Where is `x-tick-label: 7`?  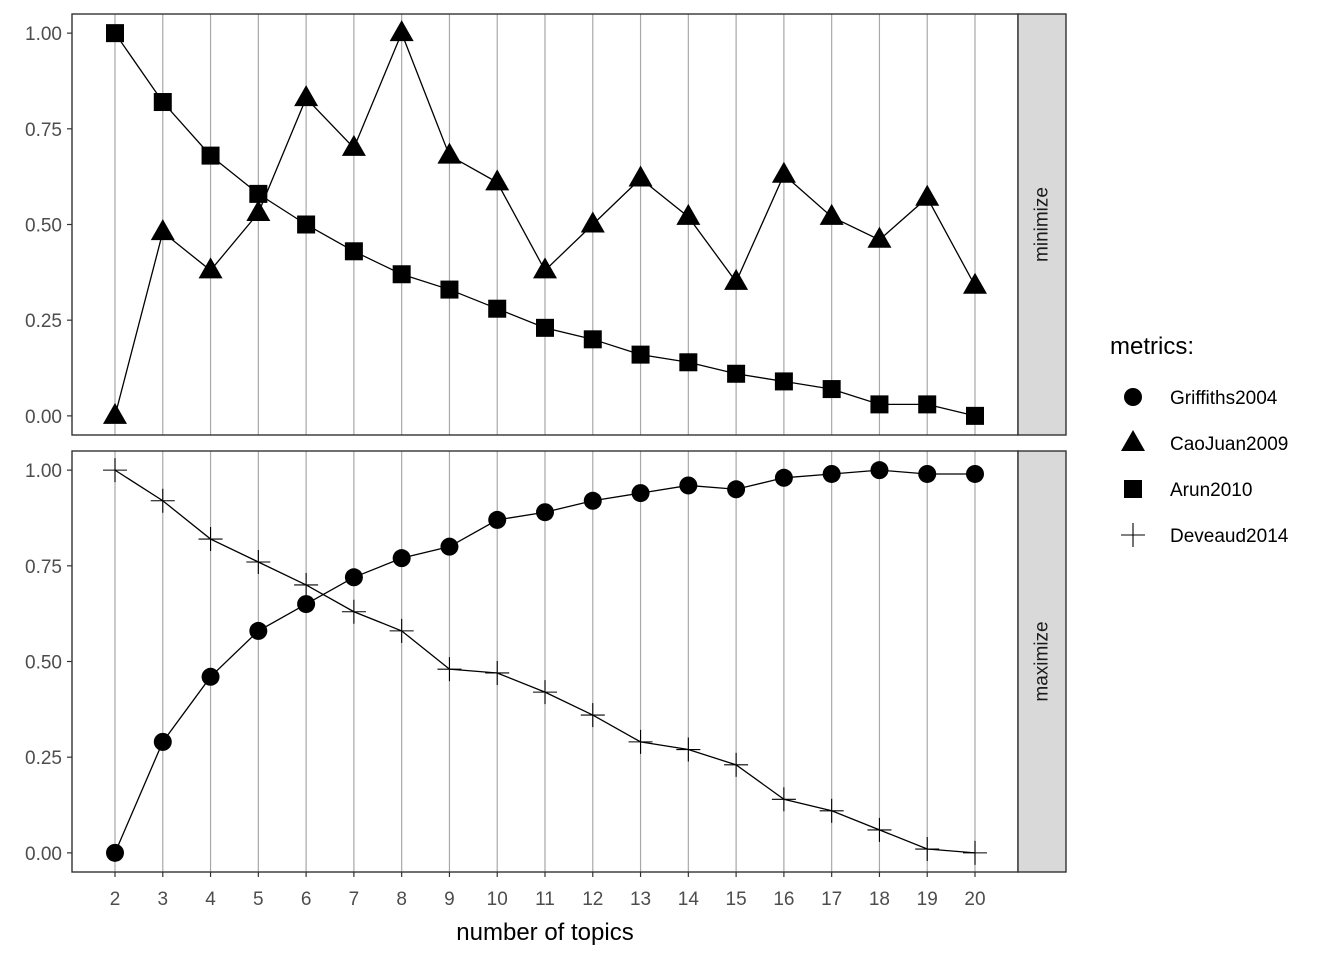
x-tick-label: 7 is located at coordinates (354, 899).